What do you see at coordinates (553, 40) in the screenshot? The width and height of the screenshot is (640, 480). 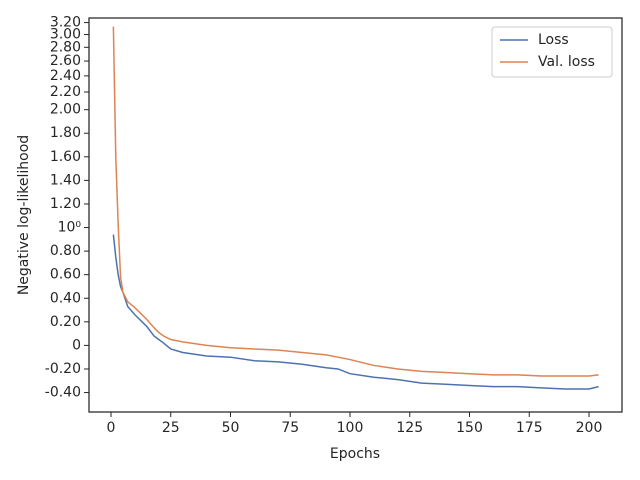 I see `legend-label: Loss` at bounding box center [553, 40].